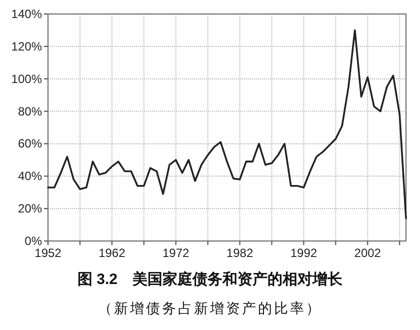 Image resolution: width=420 pixels, height=330 pixels. I want to click on y-tick-label: 80%, so click(30, 111).